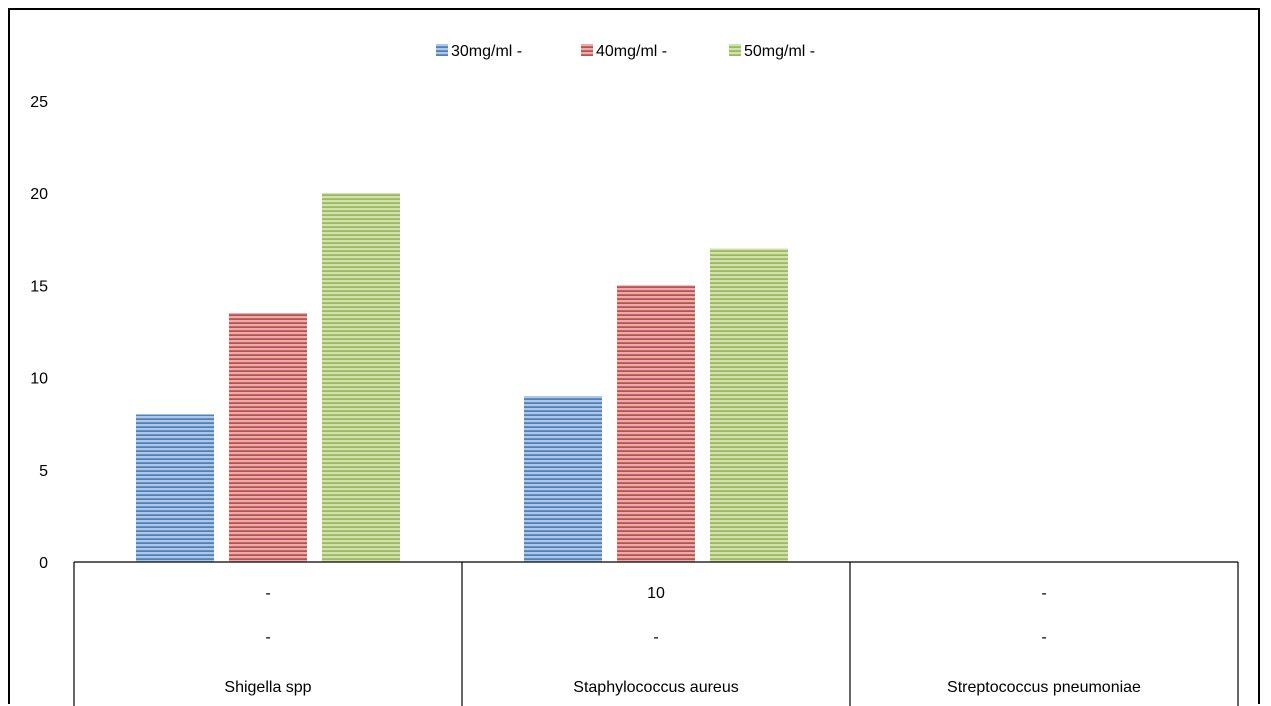 The height and width of the screenshot is (706, 1271). Describe the element at coordinates (39, 194) in the screenshot. I see `y-tick-label: 20` at that location.